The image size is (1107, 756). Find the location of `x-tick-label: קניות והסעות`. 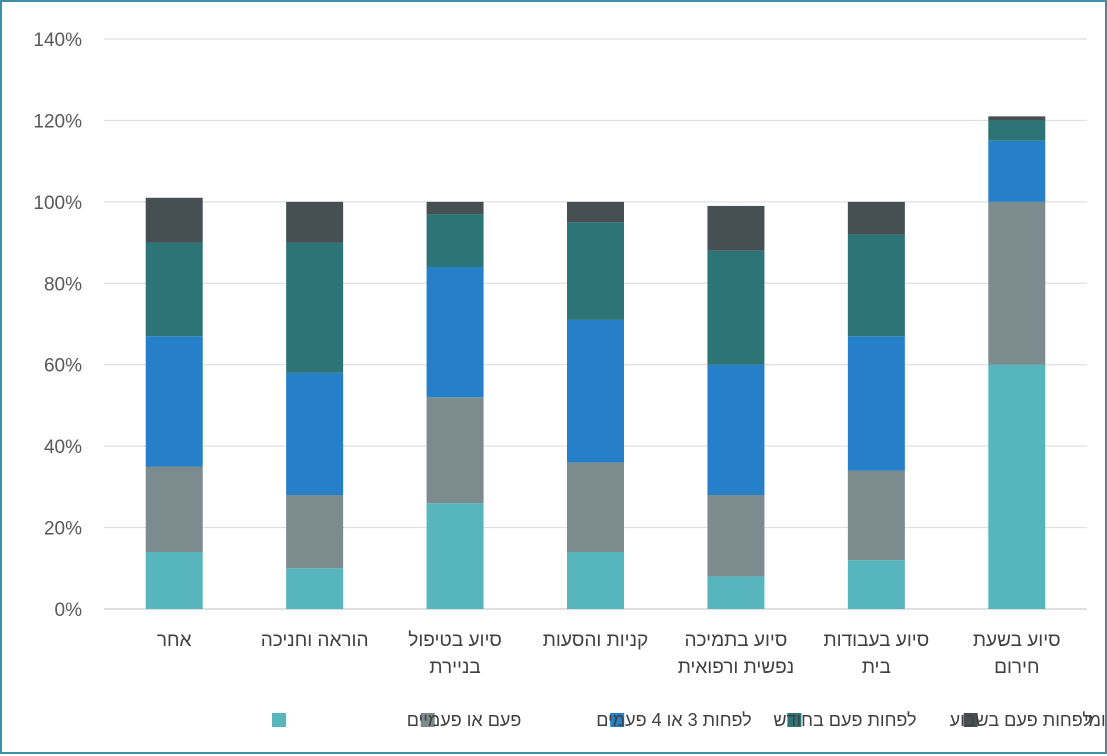

x-tick-label: קניות והסעות is located at coordinates (595, 640).